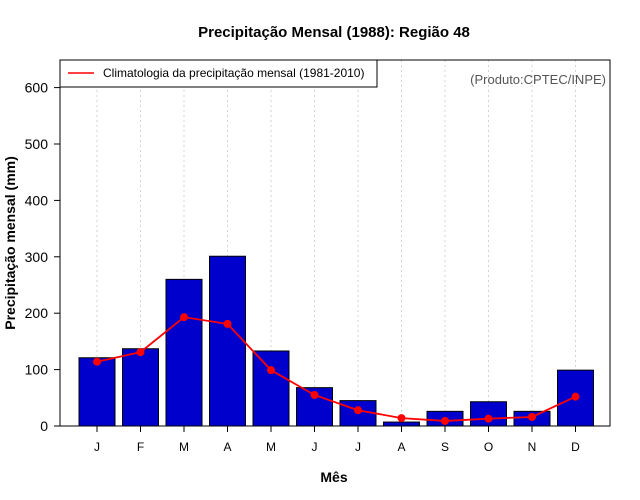 The width and height of the screenshot is (640, 500). I want to click on y-tick-label: 500, so click(37, 144).